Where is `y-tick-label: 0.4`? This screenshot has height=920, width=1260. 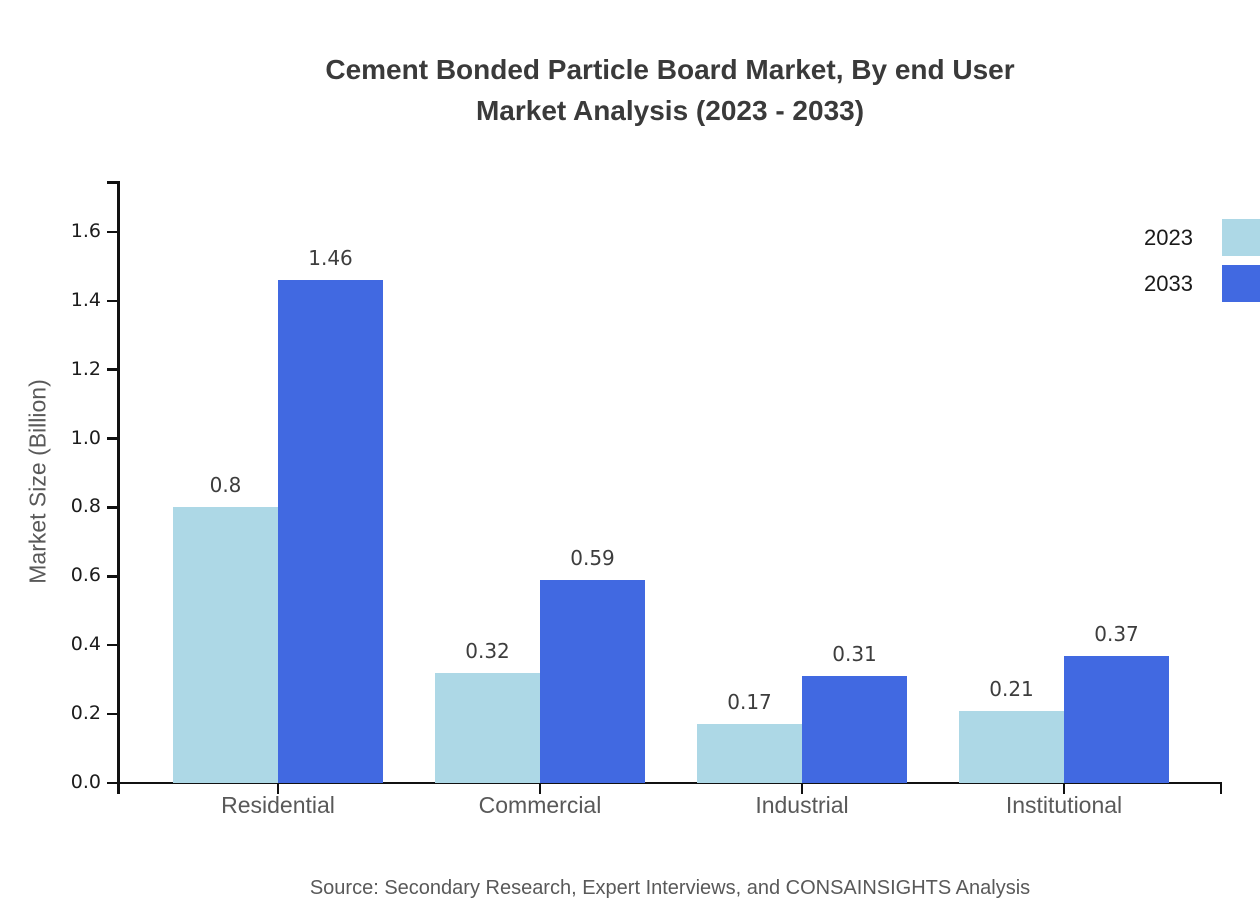
y-tick-label: 0.4 is located at coordinates (85, 644).